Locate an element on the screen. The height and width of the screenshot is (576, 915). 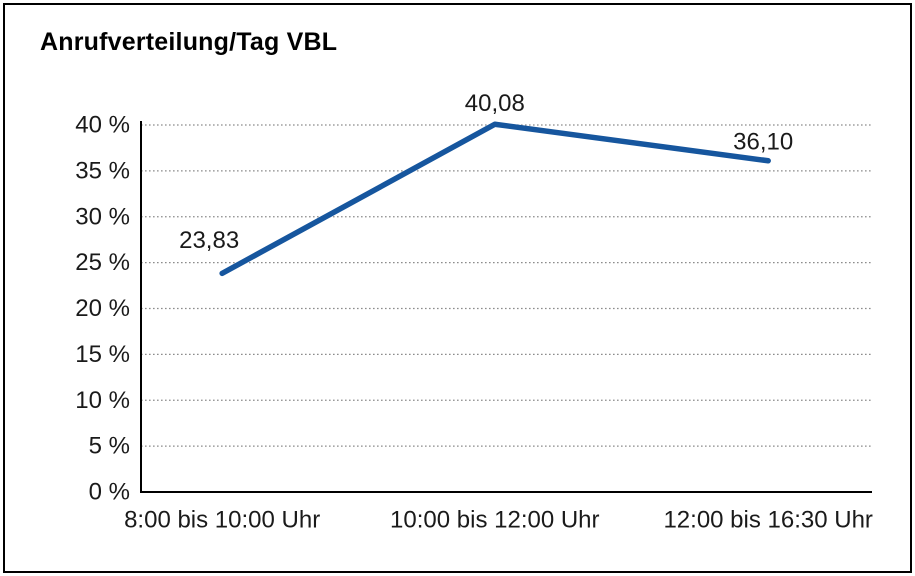
data-label: 23,83 is located at coordinates (209, 240).